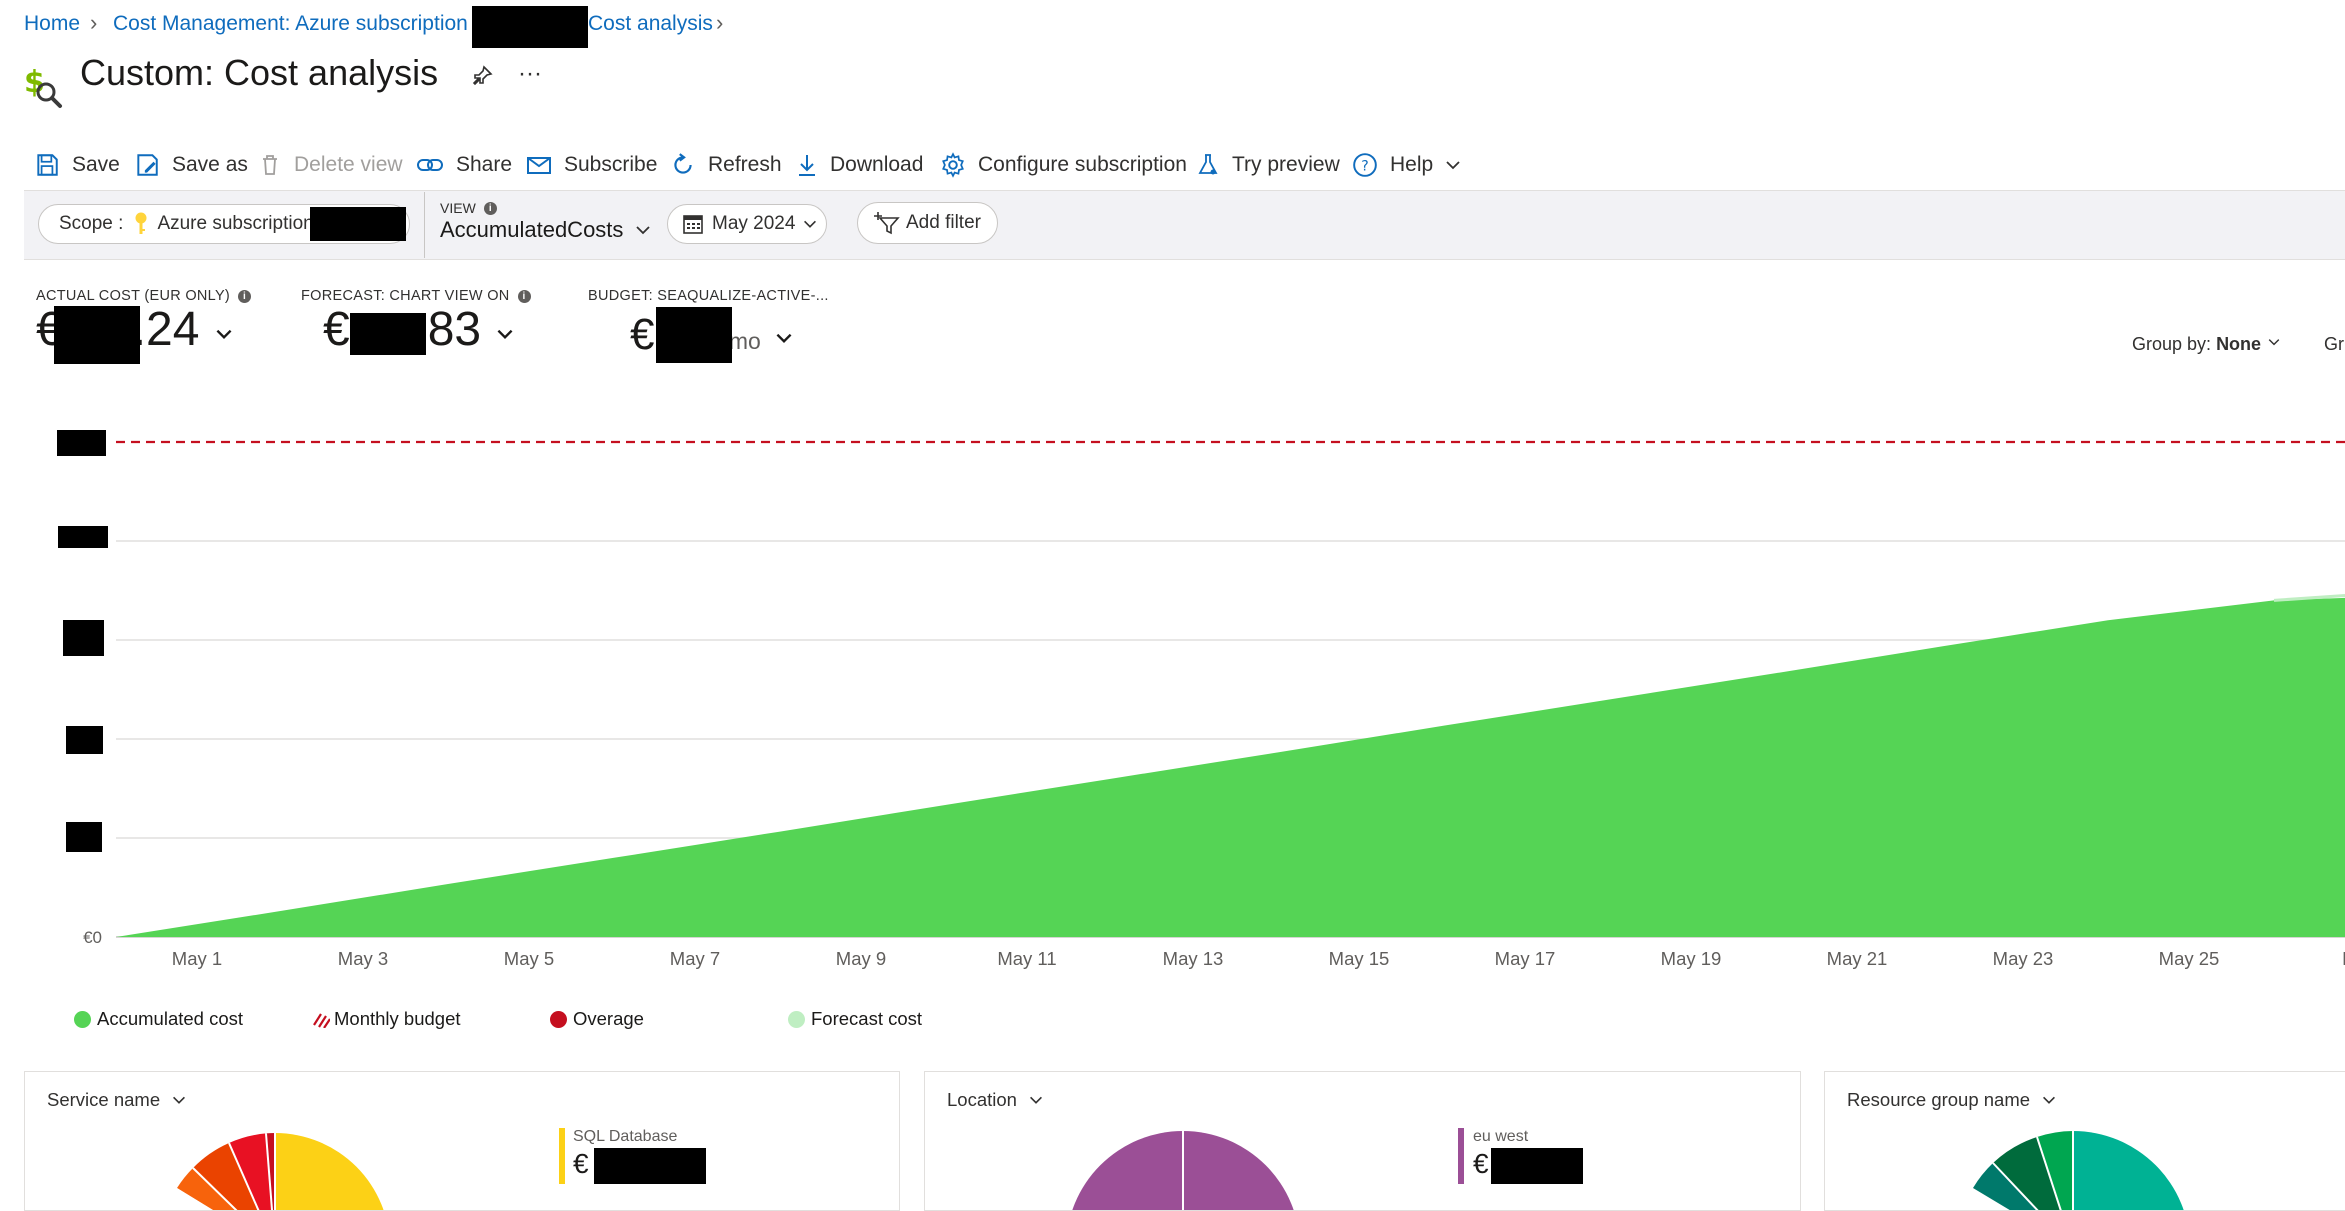 The image size is (2345, 1211). I want to click on legend-monthly-budget: Monthly budget, so click(387, 1019).